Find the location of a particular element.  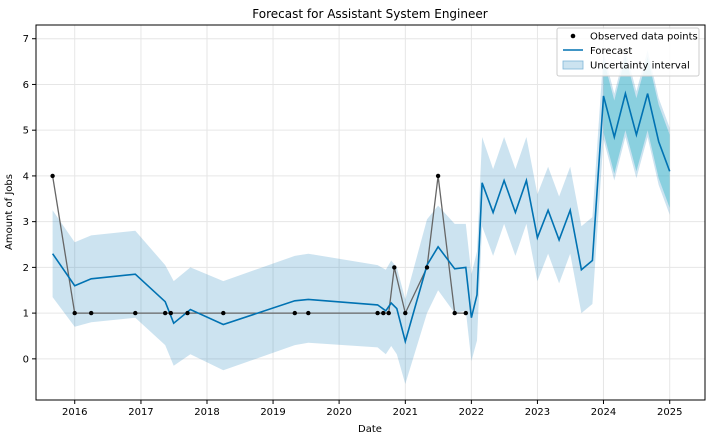

y-tick-label: 7 is located at coordinates (26, 39).